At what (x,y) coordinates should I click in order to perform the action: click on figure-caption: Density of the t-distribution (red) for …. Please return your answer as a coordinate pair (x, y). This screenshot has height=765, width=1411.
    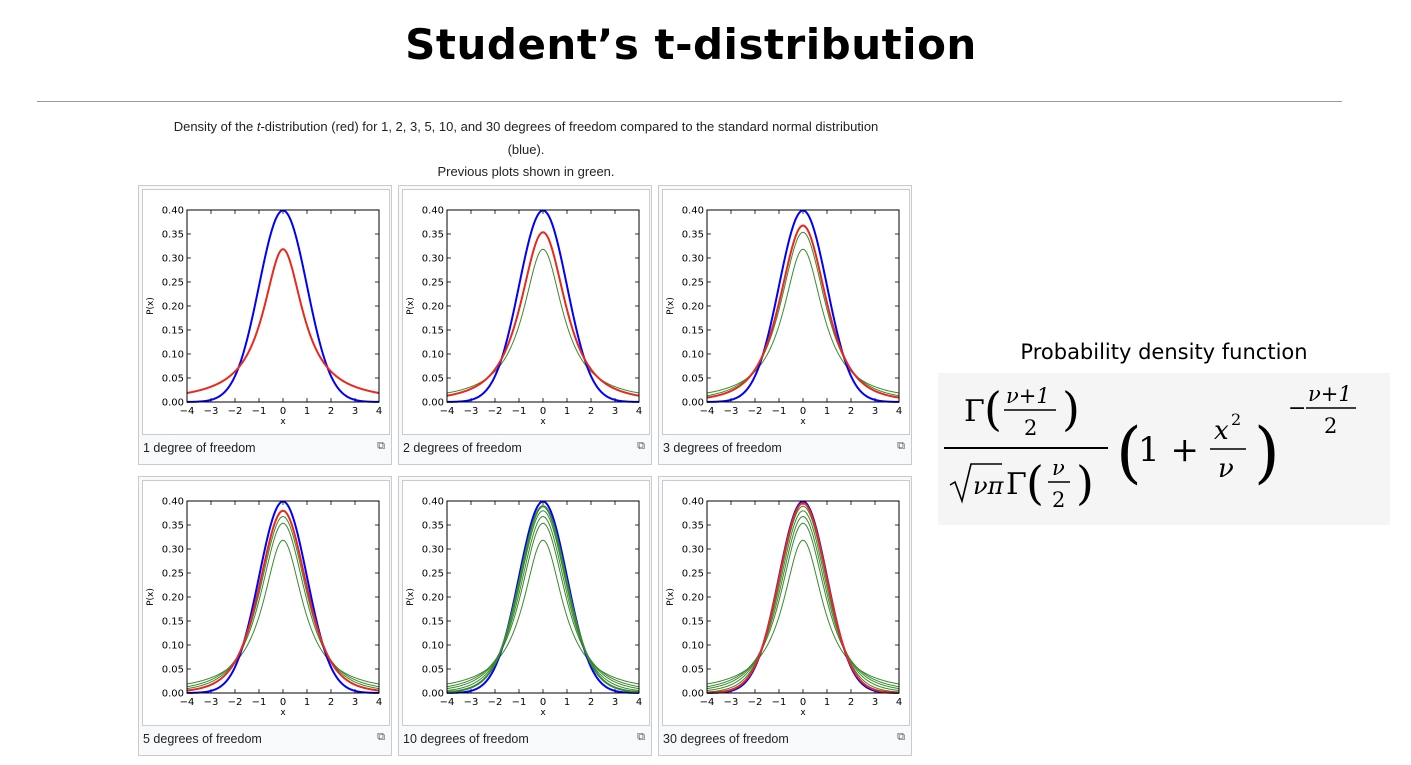
    Looking at the image, I should click on (526, 150).